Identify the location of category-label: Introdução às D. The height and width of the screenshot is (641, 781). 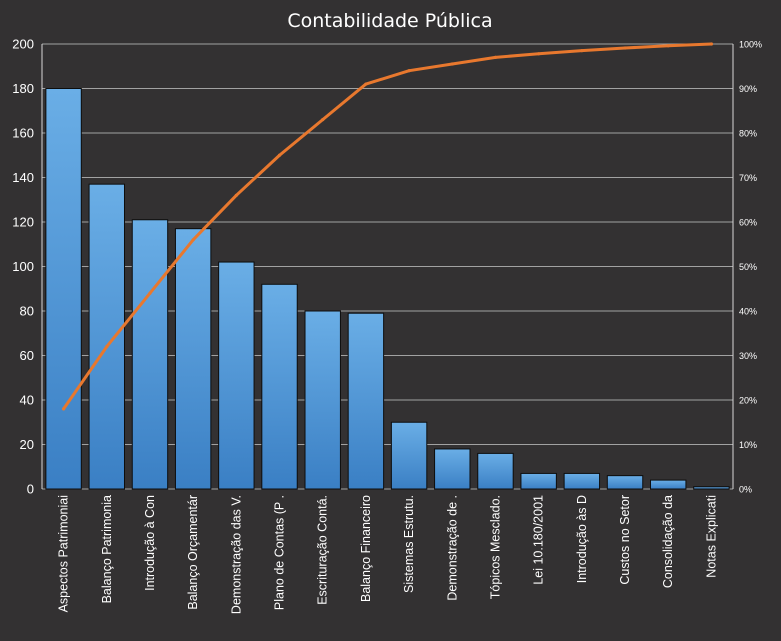
(582, 539).